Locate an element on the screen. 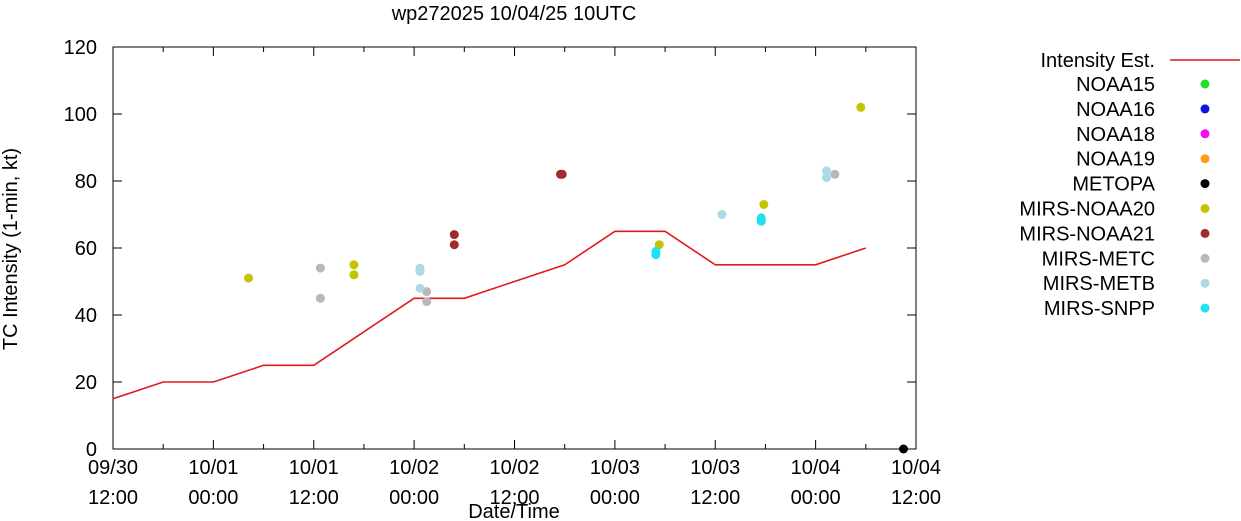 The width and height of the screenshot is (1241, 521). legend-swatch-mirs-noaa20 is located at coordinates (1205, 208).